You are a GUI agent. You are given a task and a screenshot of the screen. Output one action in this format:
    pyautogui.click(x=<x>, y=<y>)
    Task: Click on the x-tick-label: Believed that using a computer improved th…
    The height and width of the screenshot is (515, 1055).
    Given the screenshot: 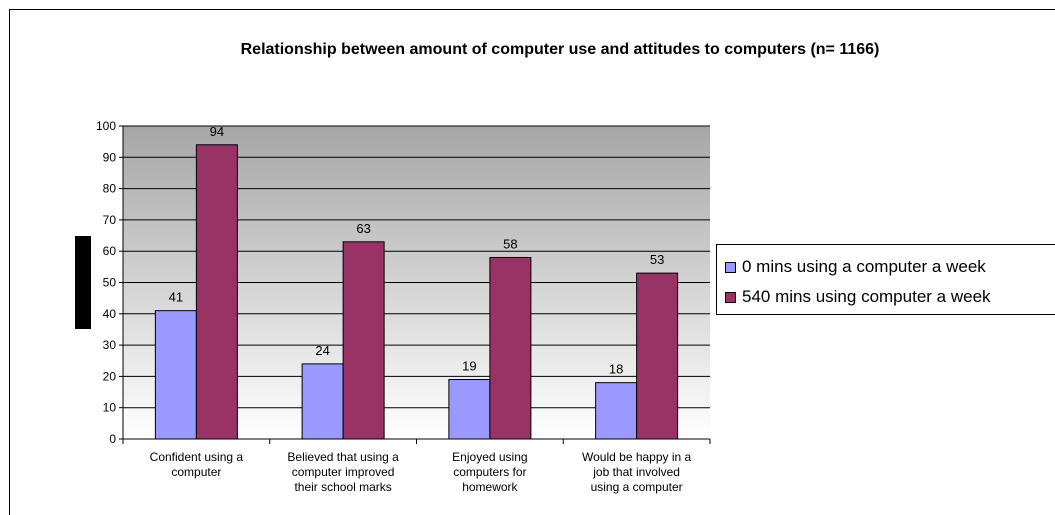 What is the action you would take?
    pyautogui.click(x=343, y=472)
    